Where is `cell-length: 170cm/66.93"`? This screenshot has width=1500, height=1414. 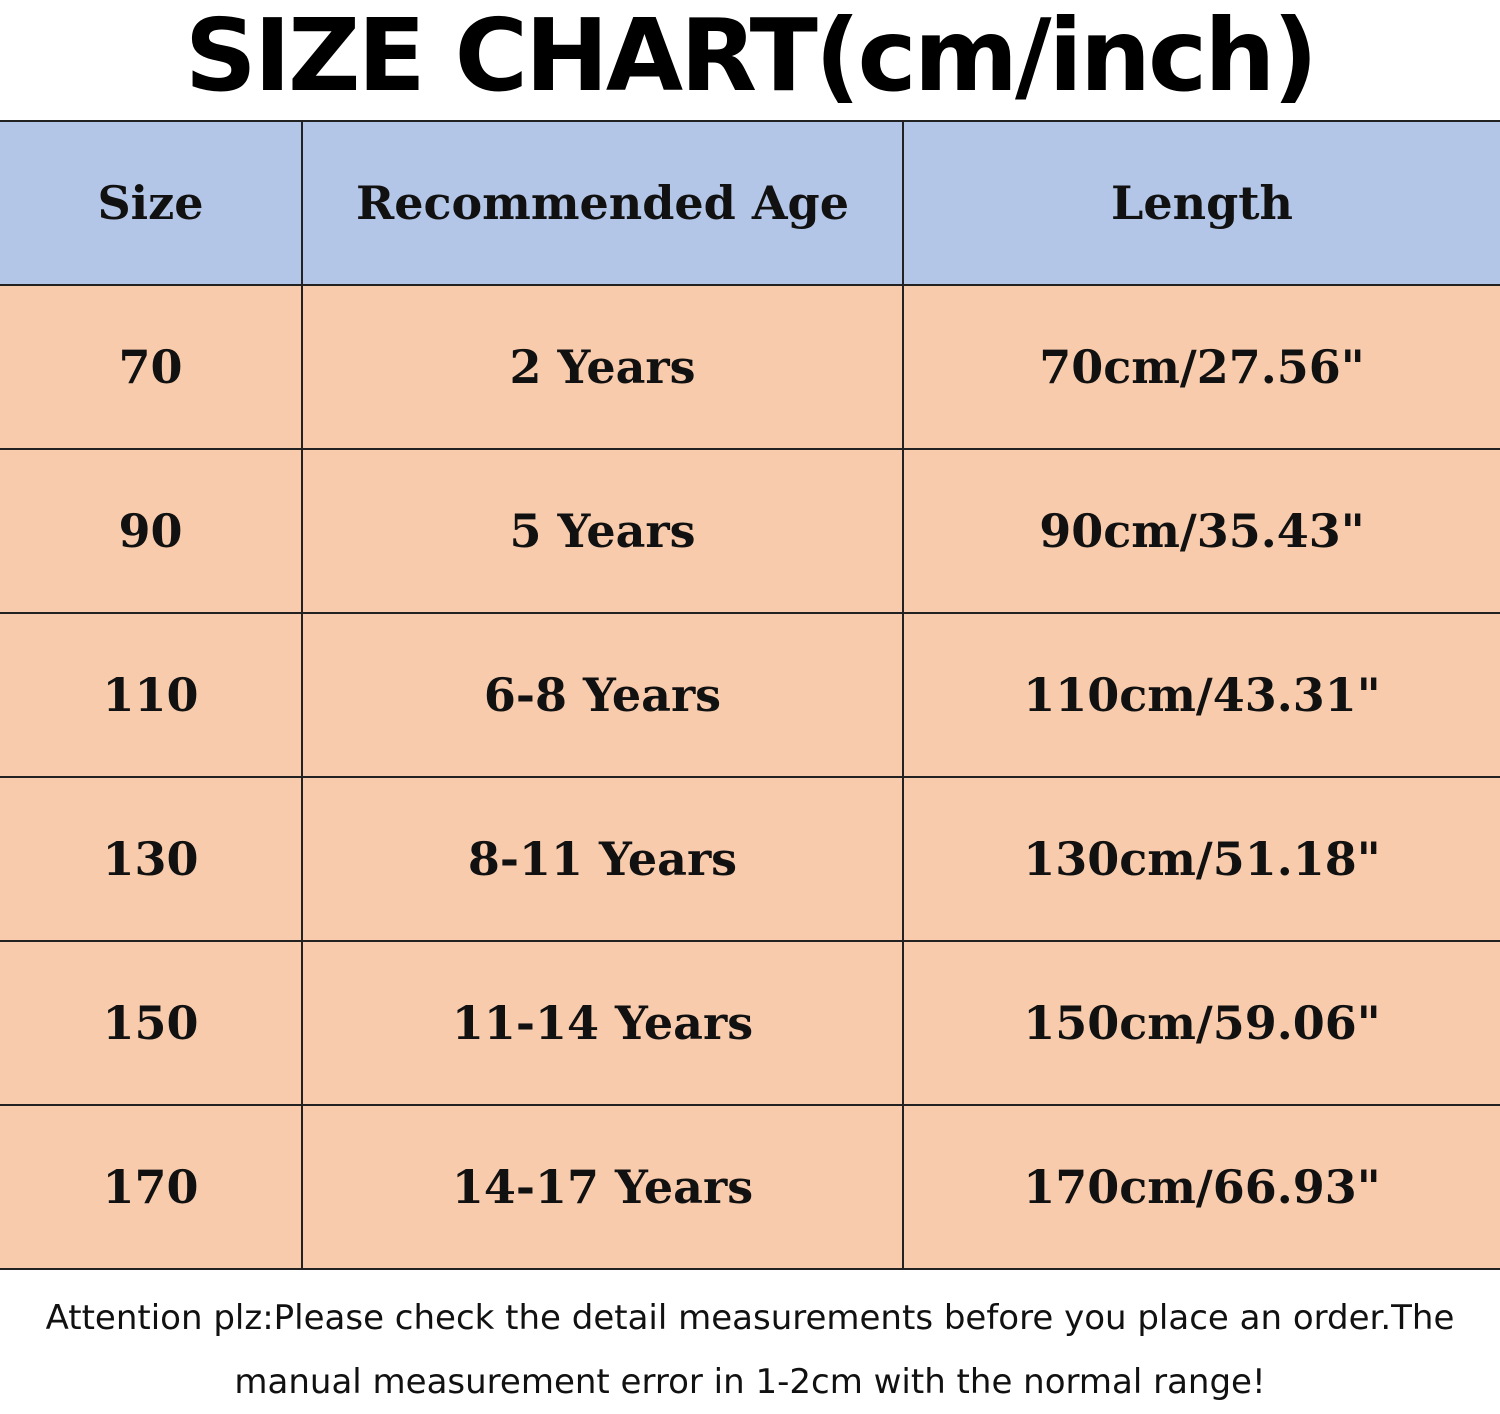 cell-length: 170cm/66.93" is located at coordinates (1201, 1187).